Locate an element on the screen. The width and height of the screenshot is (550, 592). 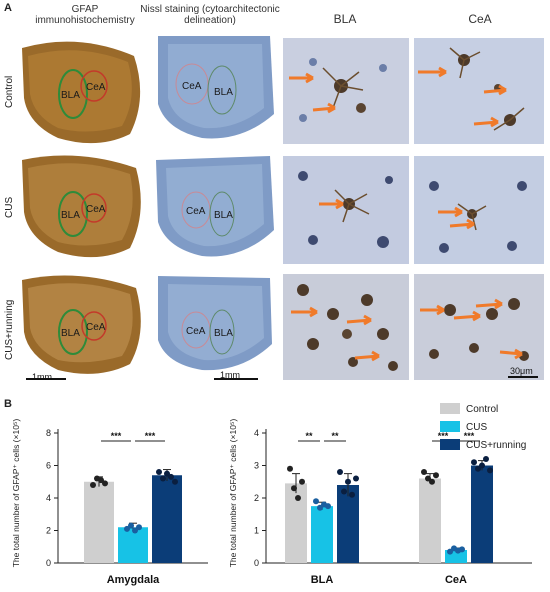
micro-bla-cus is located at coordinates (346, 210).